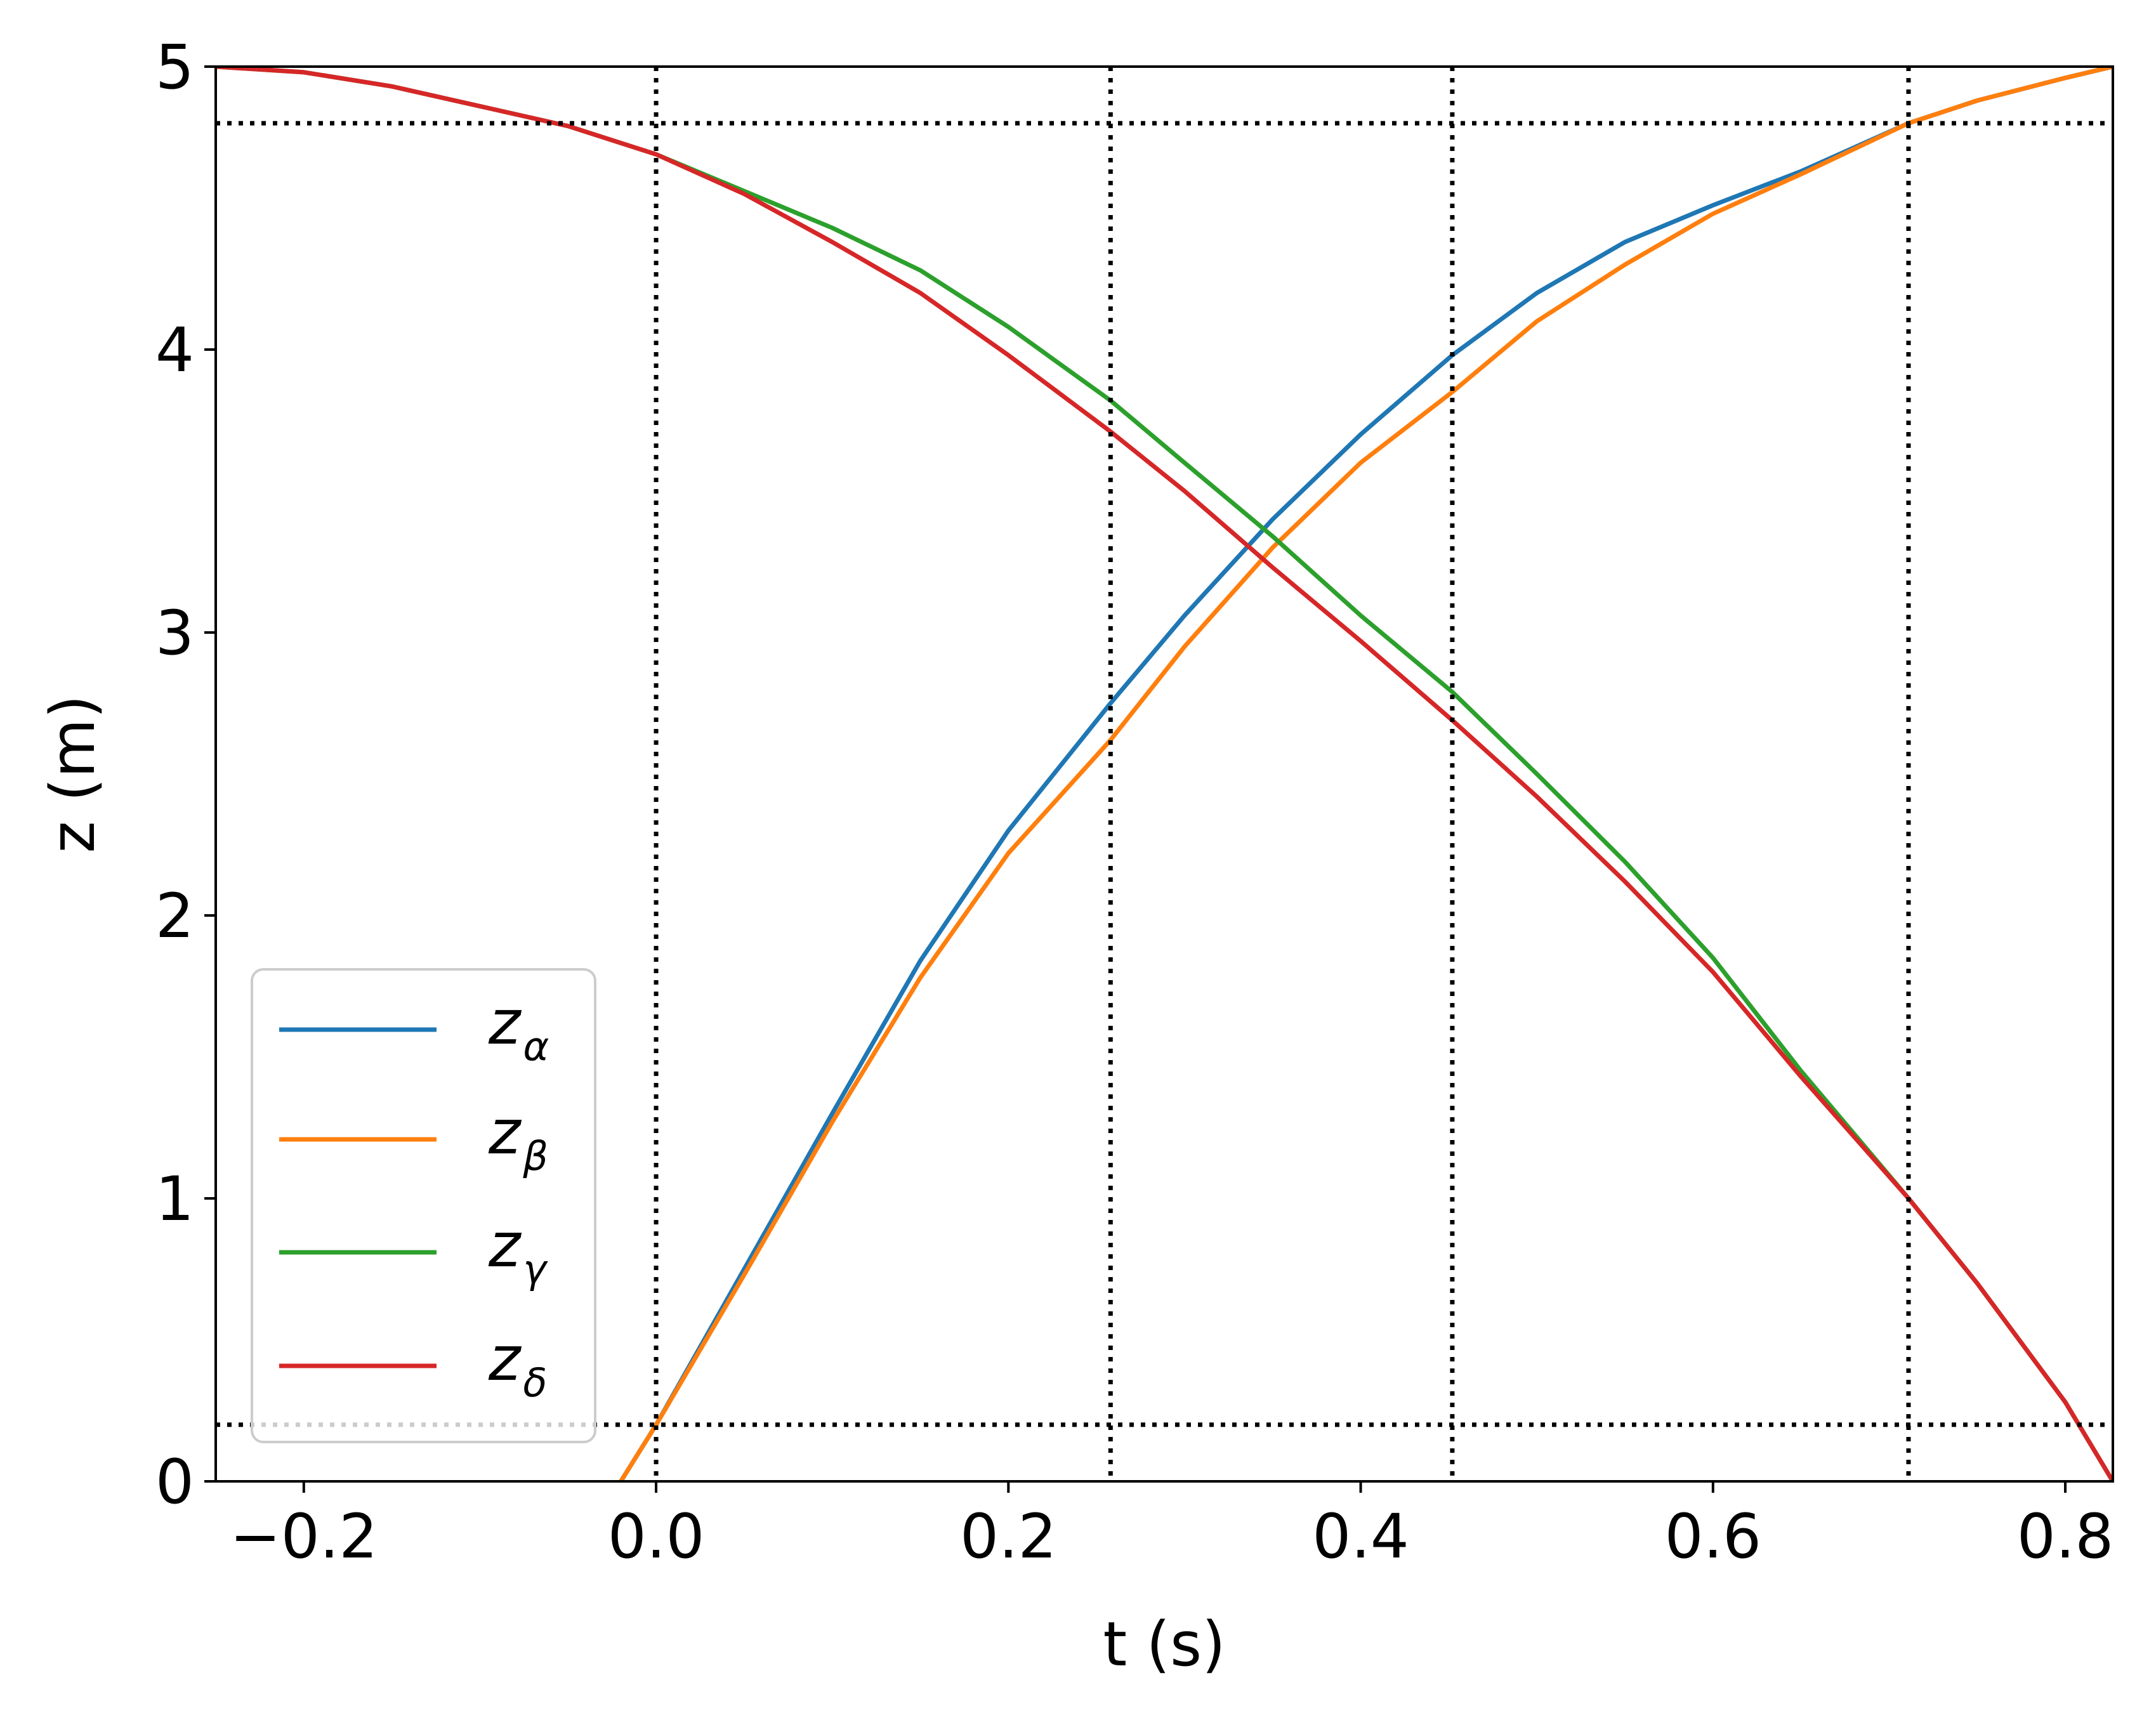 This screenshot has width=2156, height=1711. I want to click on legend-label-base-2: z, so click(505, 1245).